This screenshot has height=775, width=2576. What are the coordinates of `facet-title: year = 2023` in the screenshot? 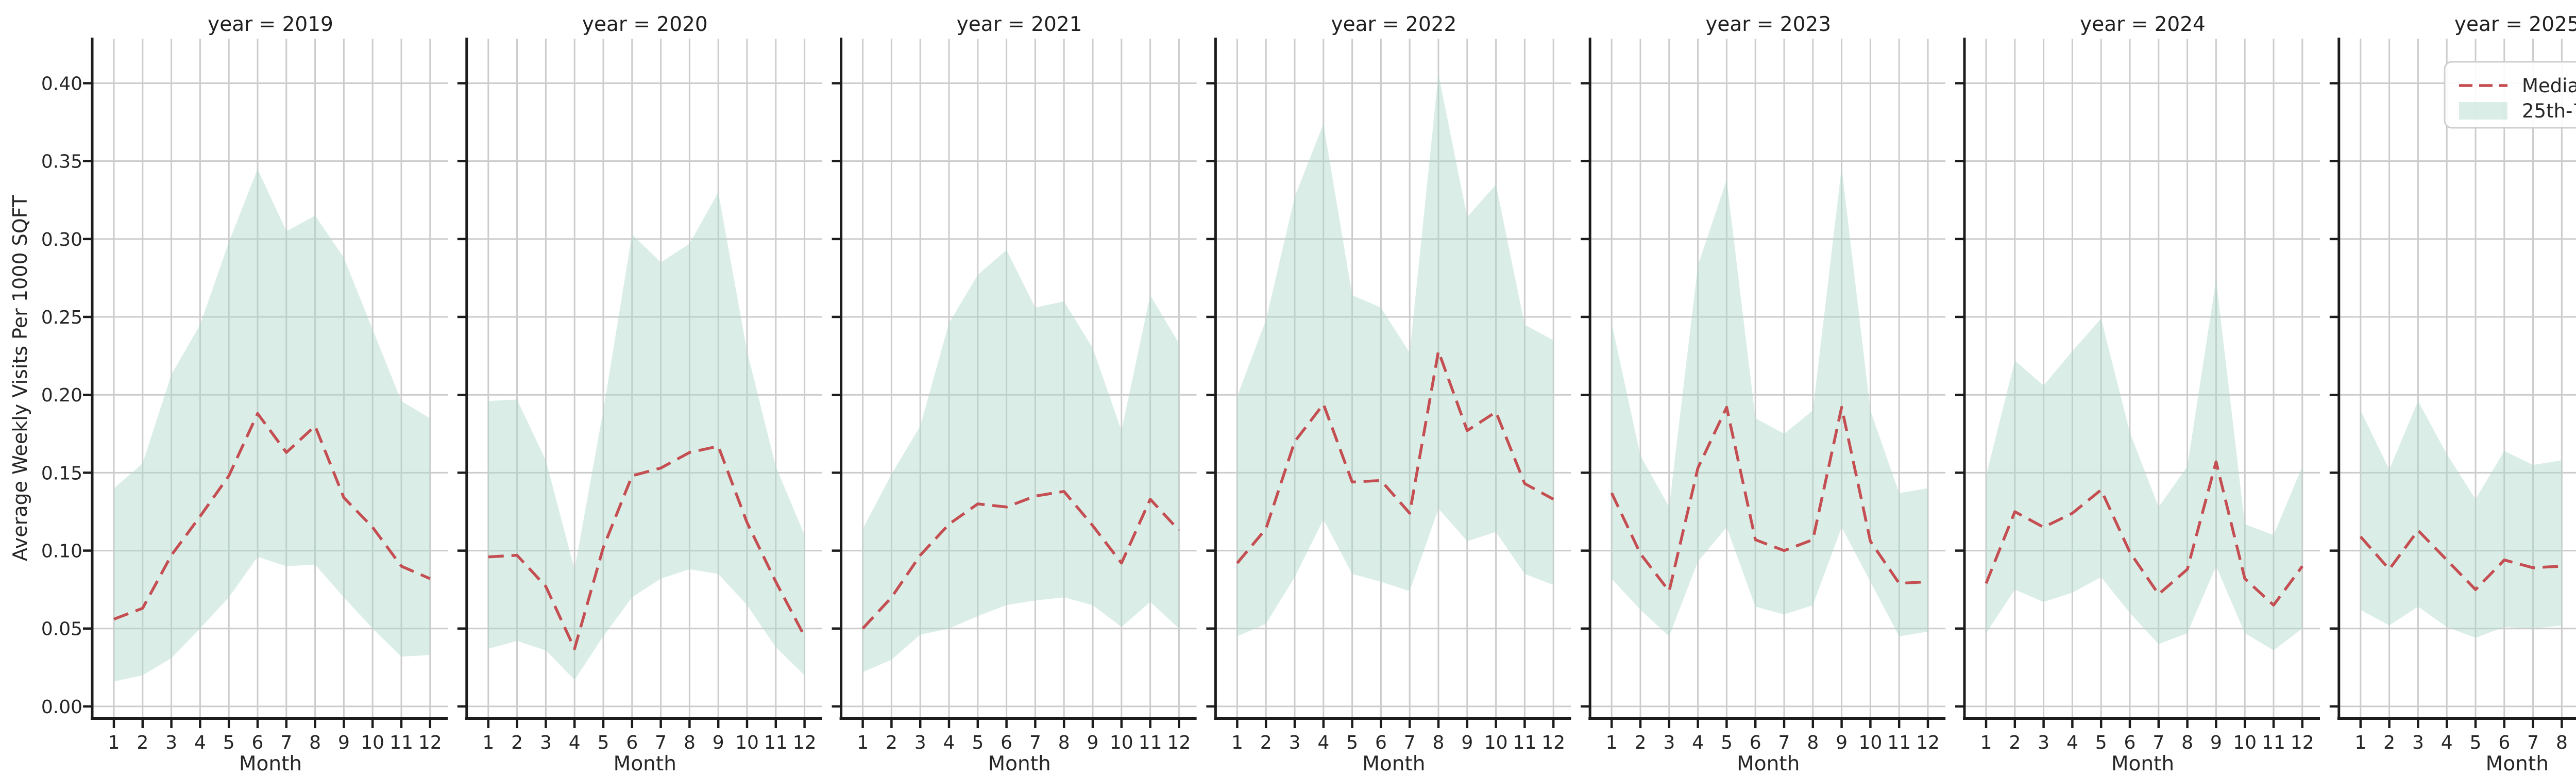 It's located at (1768, 24).